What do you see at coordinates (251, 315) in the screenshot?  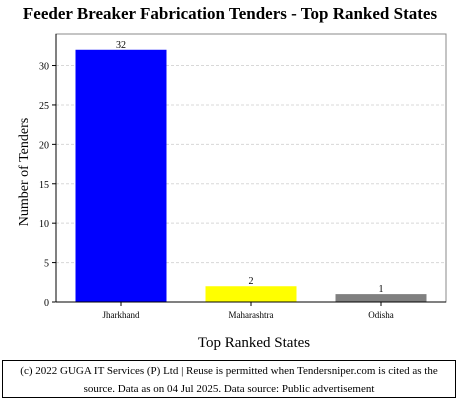 I see `x-tick-label: Maharashtra` at bounding box center [251, 315].